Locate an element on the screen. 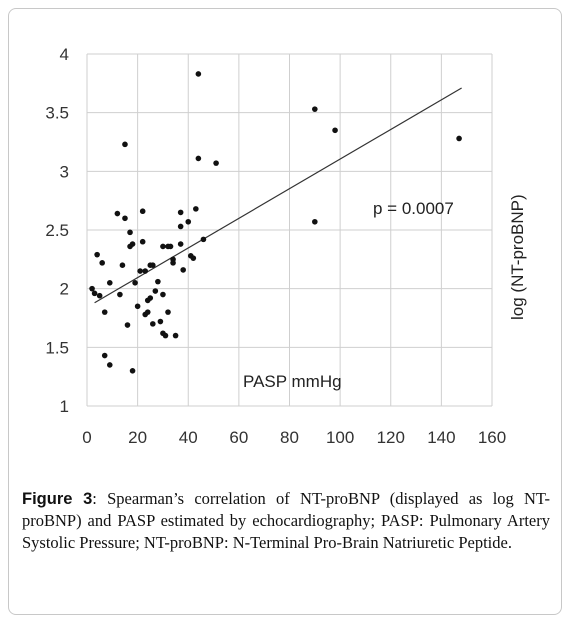 The image size is (570, 623). x-tick-label: 80 is located at coordinates (289, 437).